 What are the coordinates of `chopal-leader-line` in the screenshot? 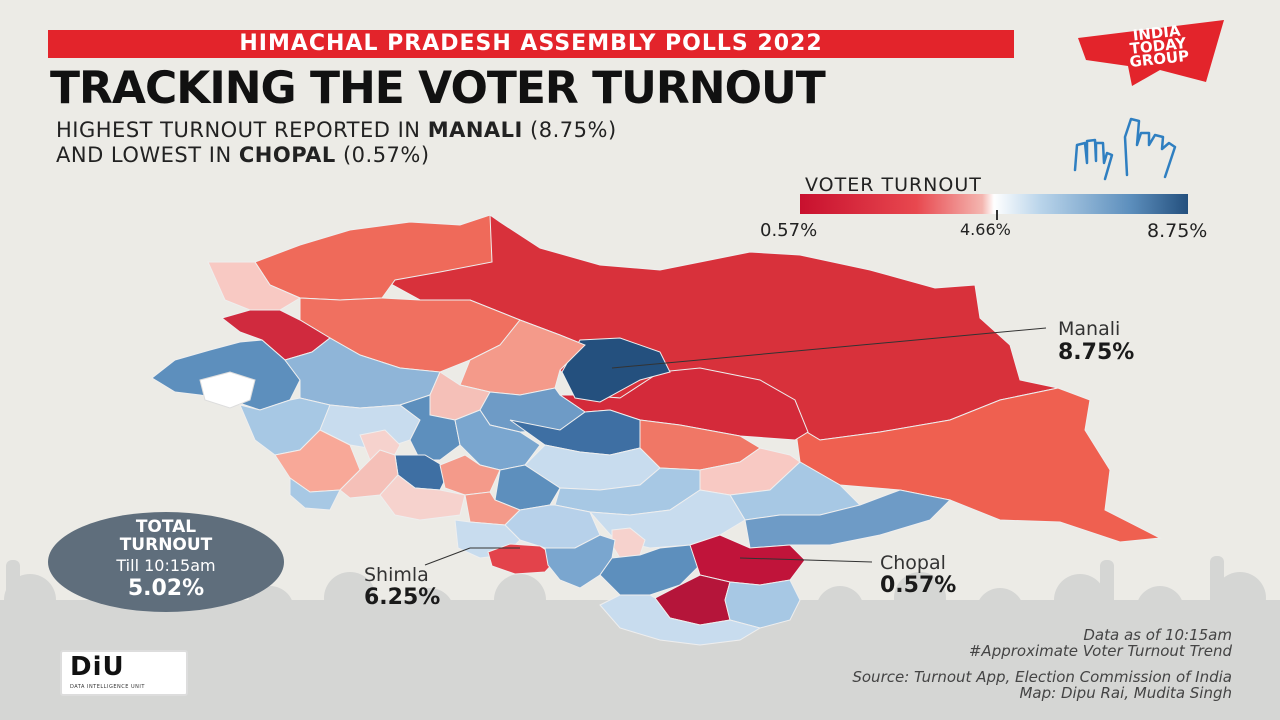 It's located at (806, 560).